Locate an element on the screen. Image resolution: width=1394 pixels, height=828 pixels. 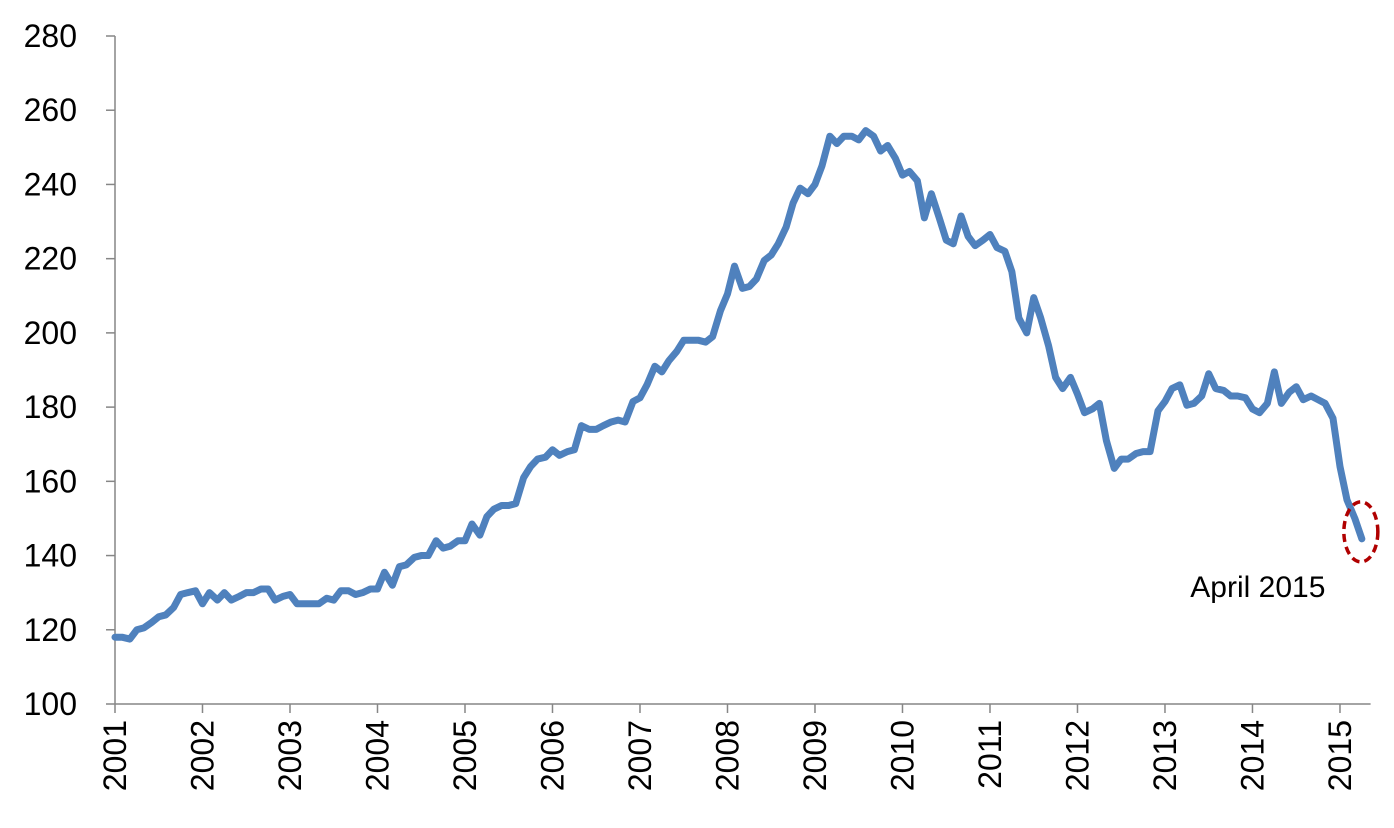
x-tick-label: 2004 is located at coordinates (377, 755).